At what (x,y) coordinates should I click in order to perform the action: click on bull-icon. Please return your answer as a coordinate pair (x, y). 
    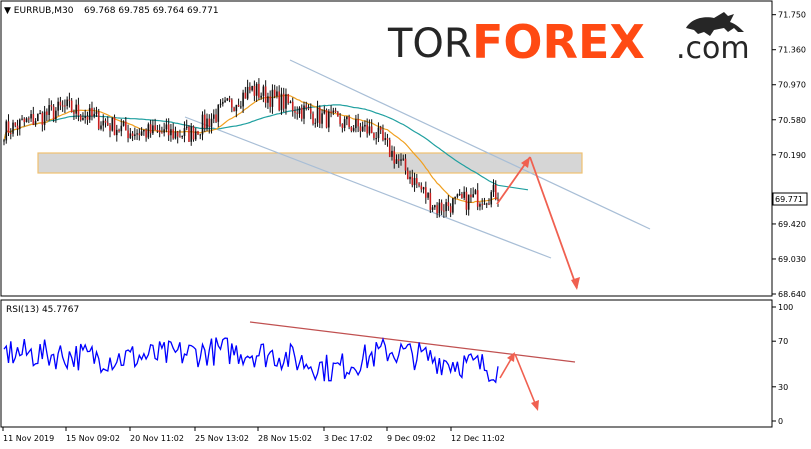
    Looking at the image, I should click on (715, 24).